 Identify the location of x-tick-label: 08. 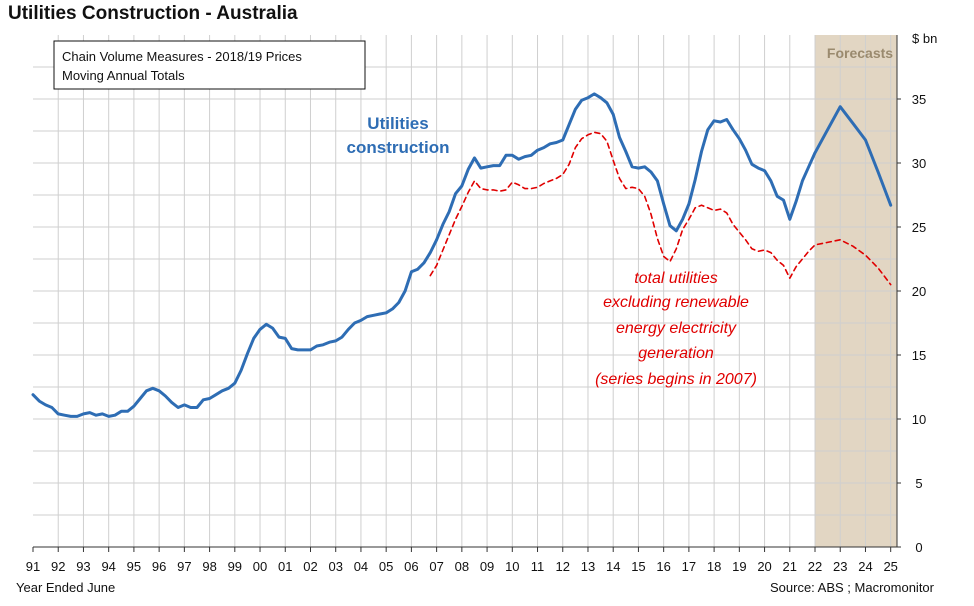
(462, 566).